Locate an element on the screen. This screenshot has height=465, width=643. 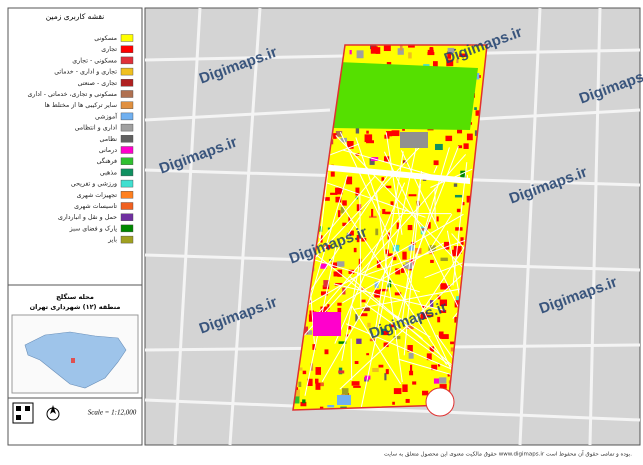
legend-label: فرهنگی is located at coordinates (107, 161).